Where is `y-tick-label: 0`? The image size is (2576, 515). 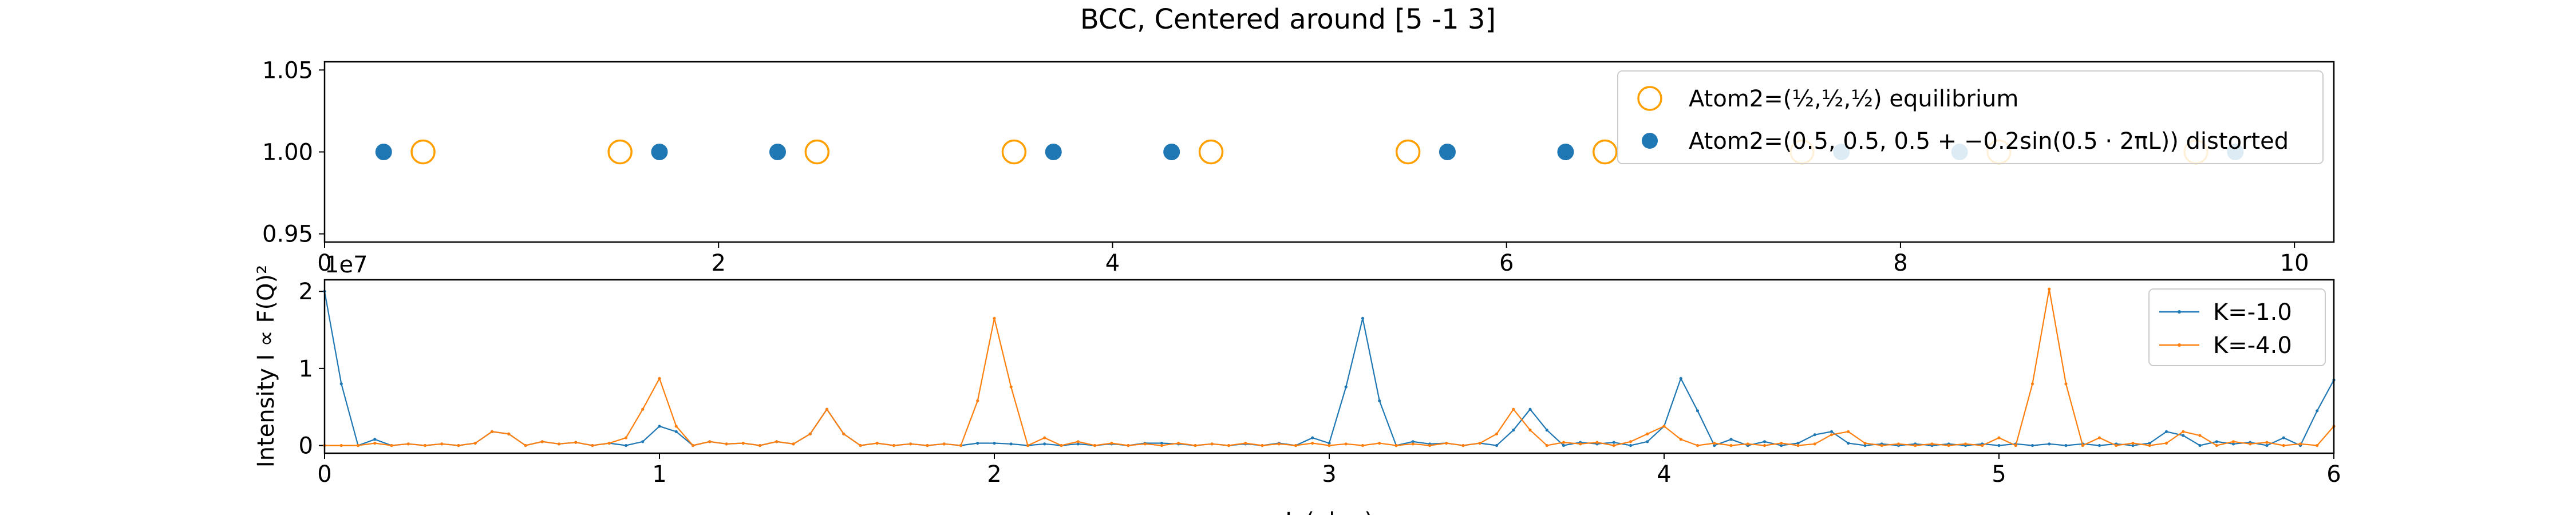
y-tick-label: 0 is located at coordinates (306, 446).